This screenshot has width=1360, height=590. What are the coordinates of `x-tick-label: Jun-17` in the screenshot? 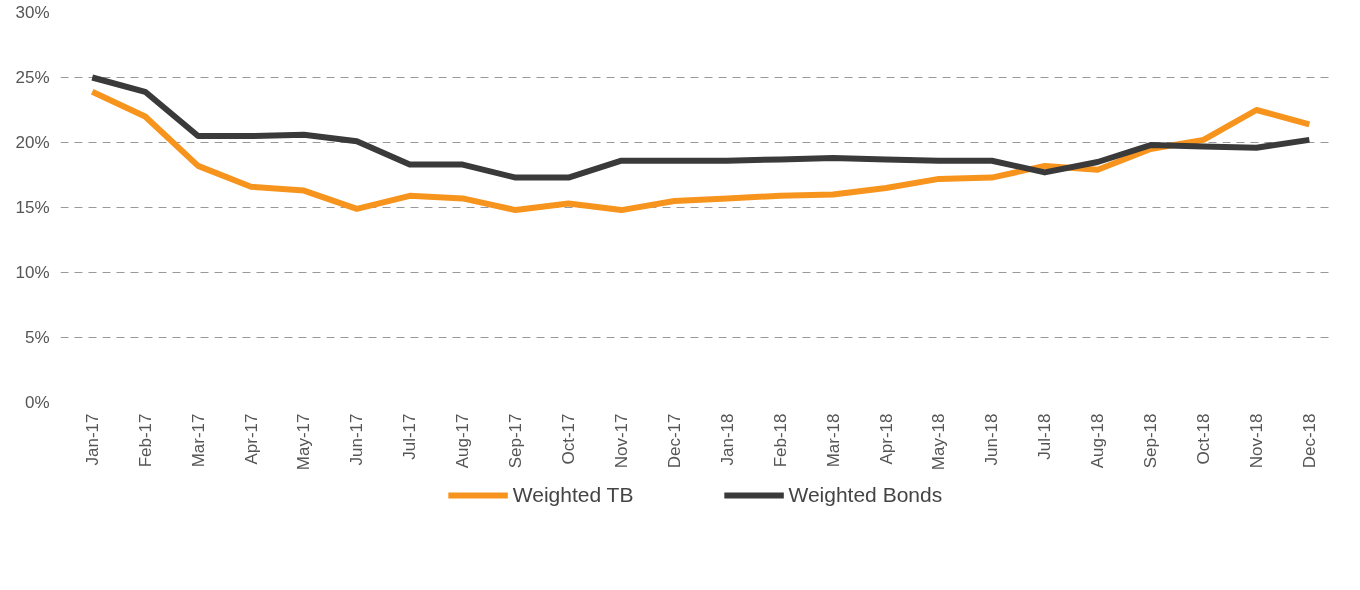 It's located at (357, 439).